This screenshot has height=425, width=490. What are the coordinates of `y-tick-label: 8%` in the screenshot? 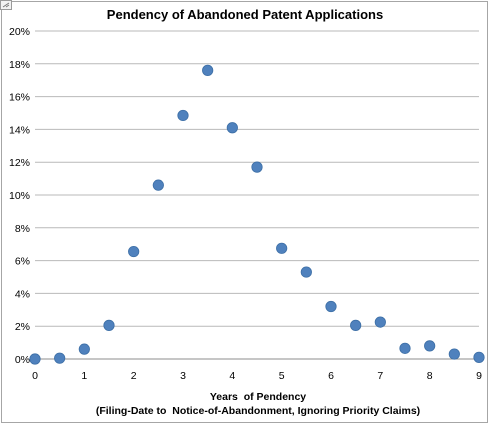 It's located at (22, 229).